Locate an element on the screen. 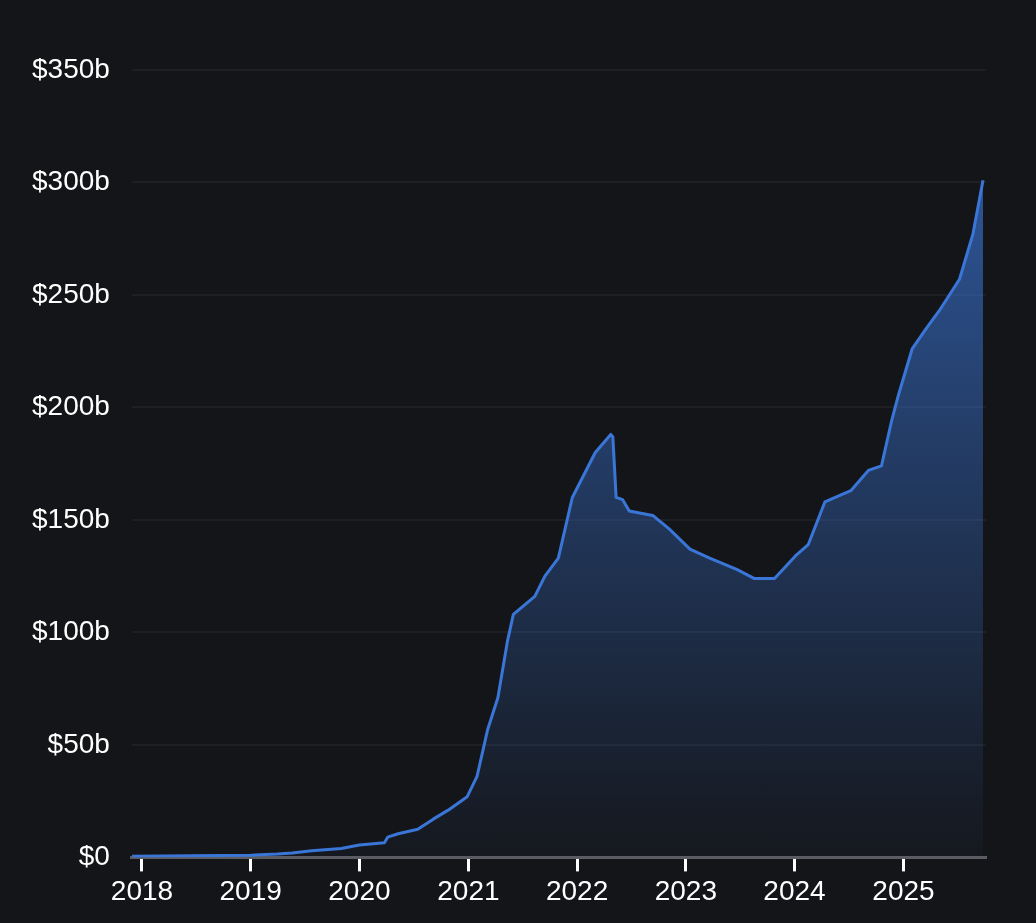  x-tick-label: 2019 is located at coordinates (250, 890).